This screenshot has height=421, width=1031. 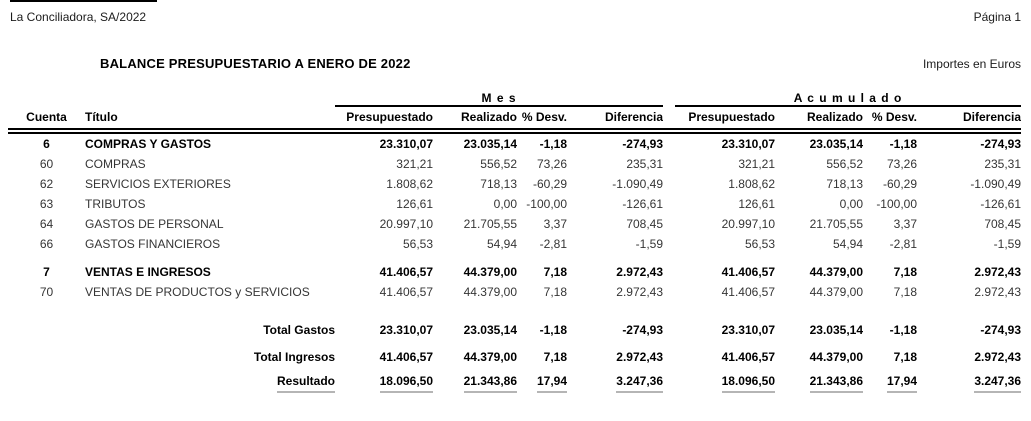 I want to click on cell-acum-0: 20.997,10, so click(x=725, y=224).